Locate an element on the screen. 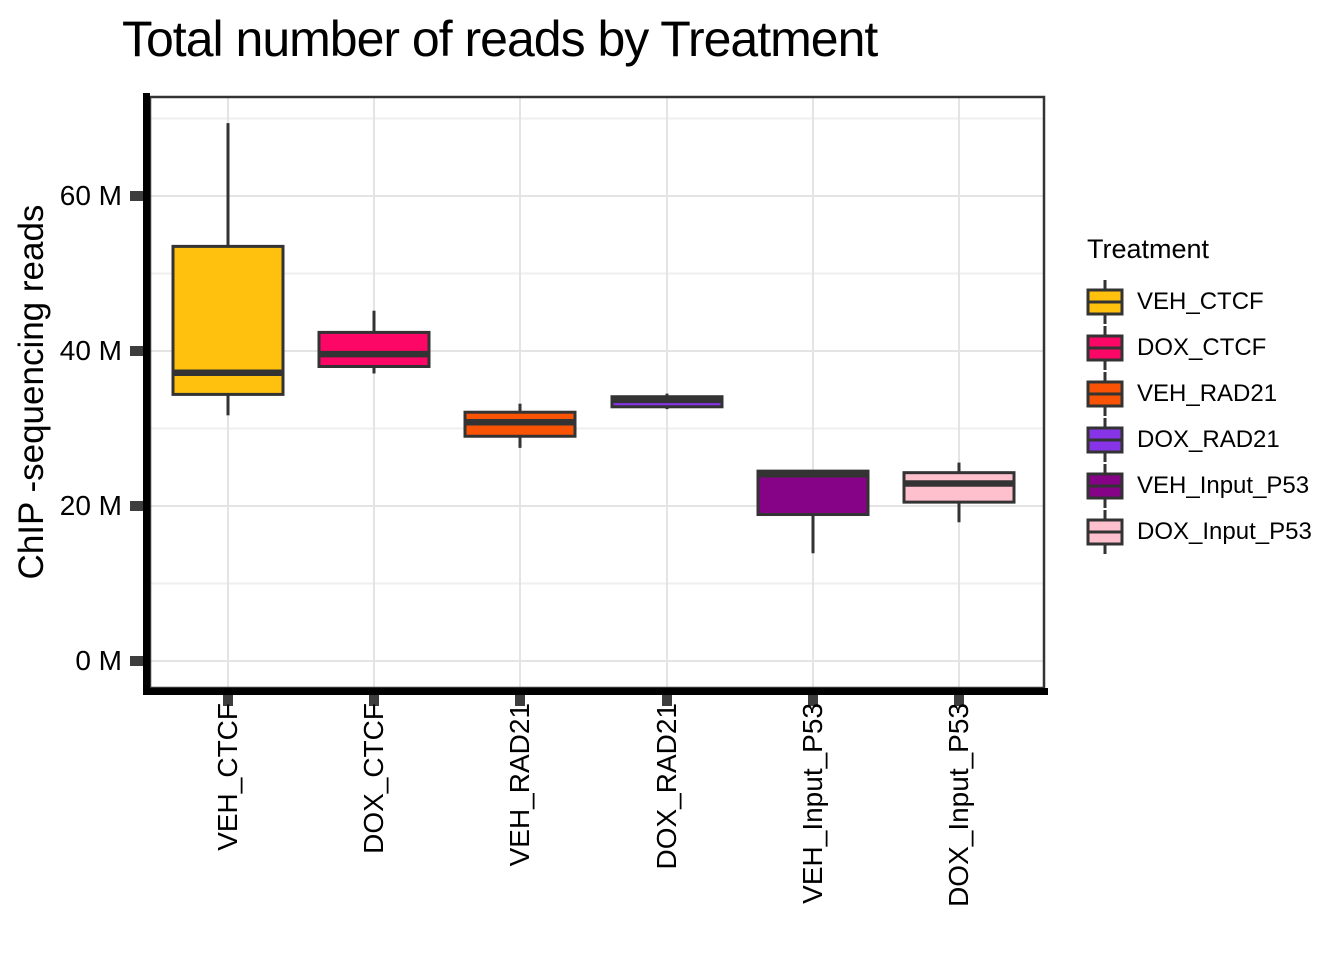  x-tick-label: VEH_CTCF is located at coordinates (227, 777).